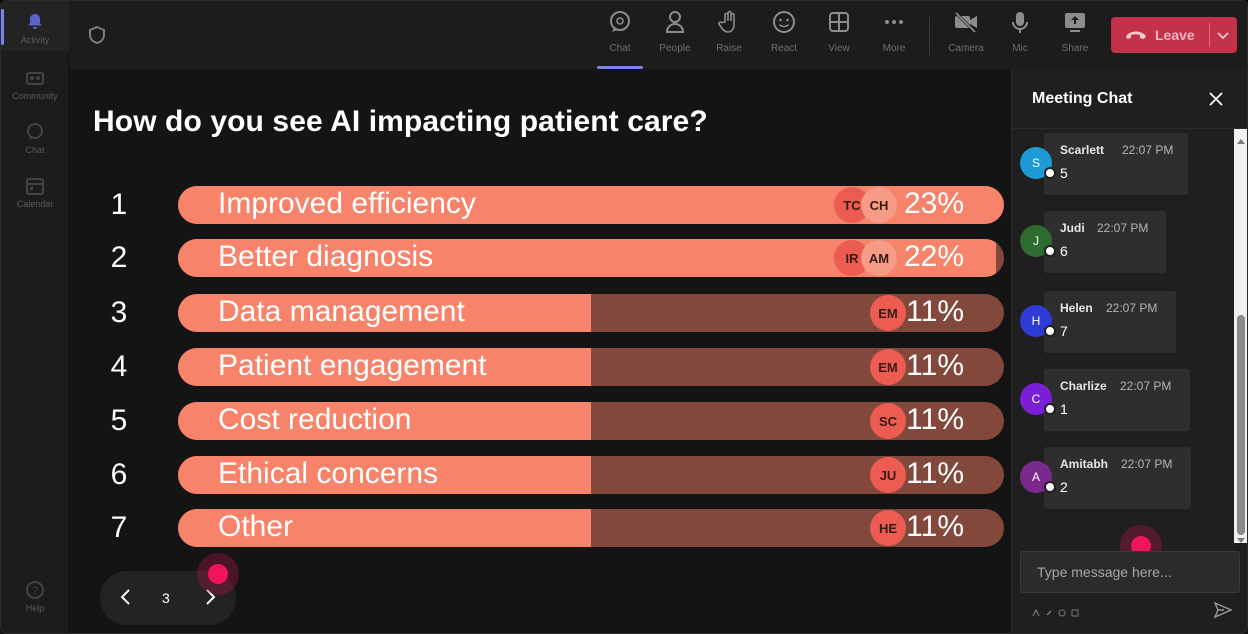 Image resolution: width=1248 pixels, height=634 pixels. What do you see at coordinates (591, 205) in the screenshot?
I see `option-bar: Improved efficiency TC CH 23%` at bounding box center [591, 205].